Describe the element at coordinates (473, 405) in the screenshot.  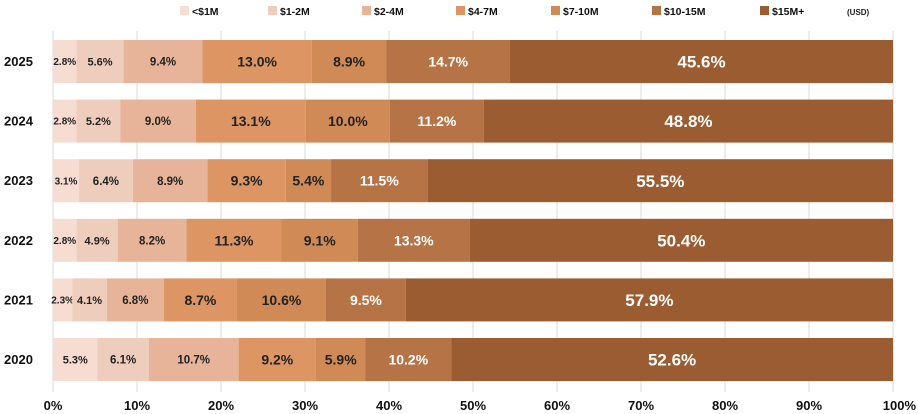
I see `x-tick-label: 50%` at that location.